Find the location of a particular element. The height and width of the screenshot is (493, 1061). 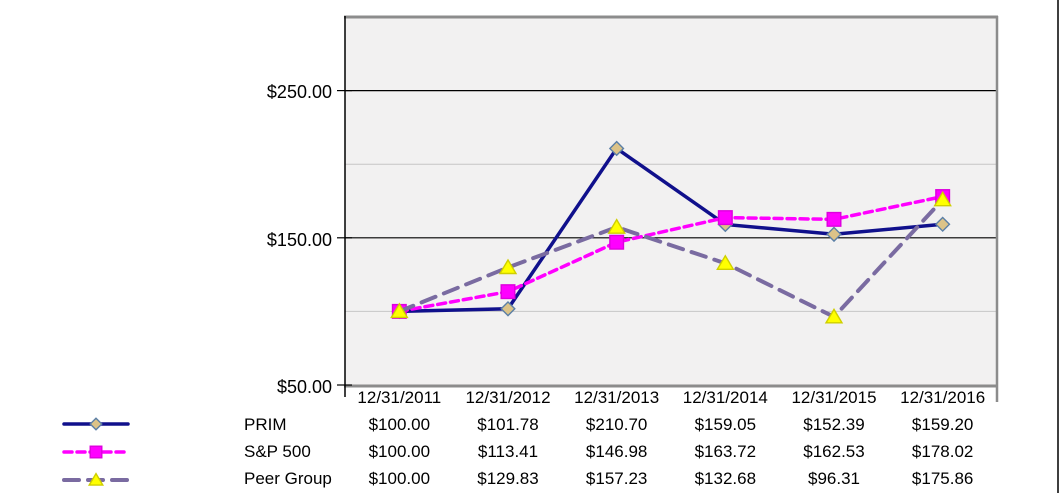

table-cell: $96.31 is located at coordinates (833, 478).